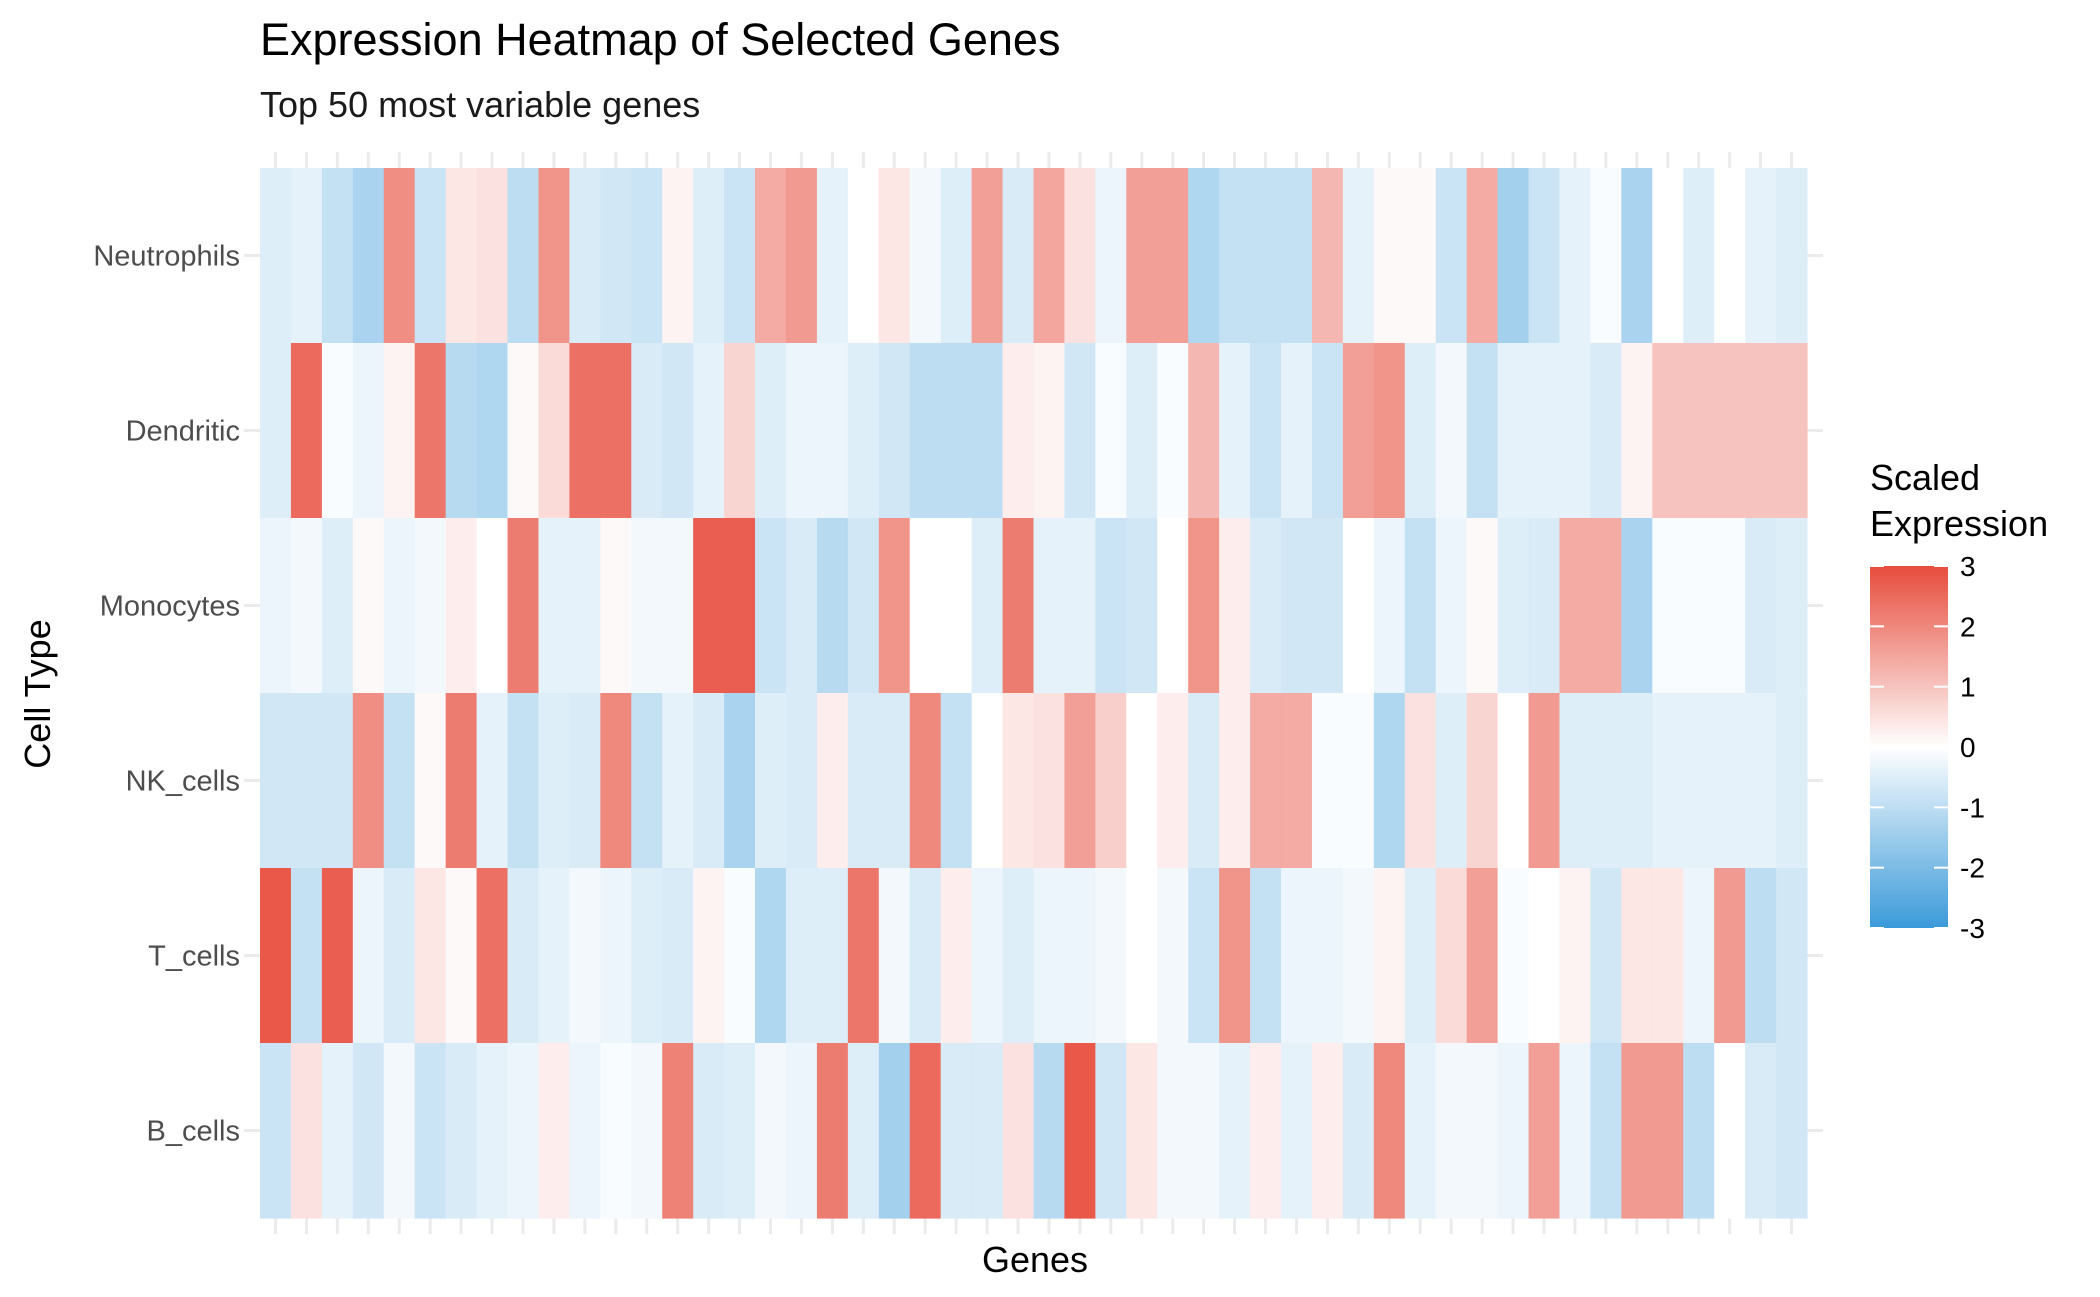  What do you see at coordinates (194, 957) in the screenshot?
I see `y-tick-label: T_cells` at bounding box center [194, 957].